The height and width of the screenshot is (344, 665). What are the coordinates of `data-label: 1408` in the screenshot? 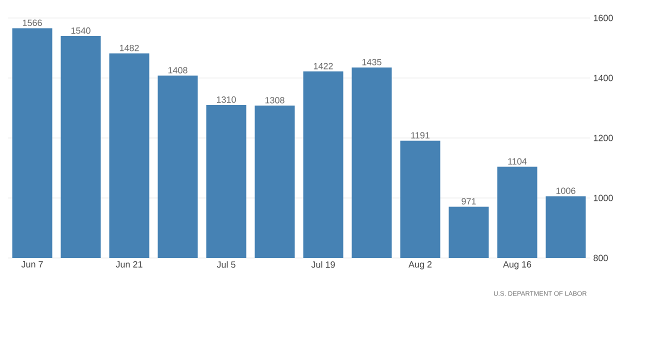 It's located at (178, 70).